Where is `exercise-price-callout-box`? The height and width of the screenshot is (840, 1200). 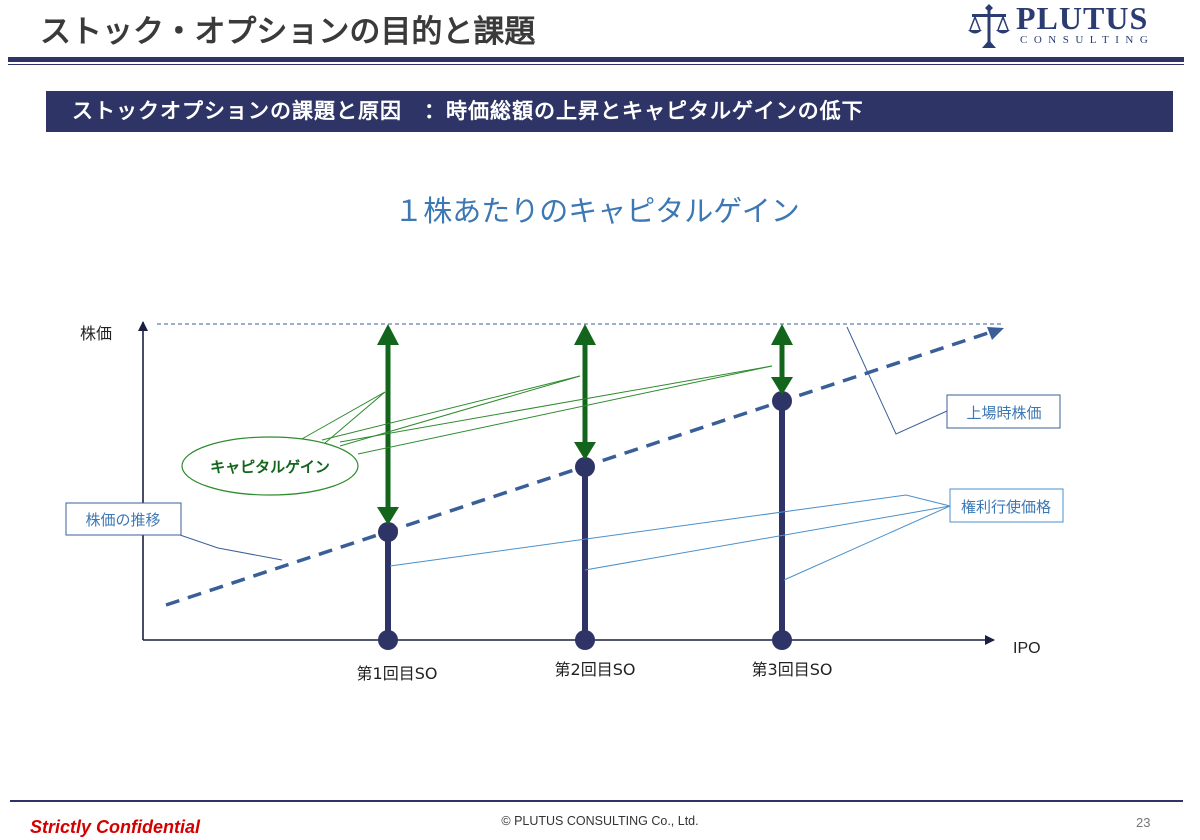
exercise-price-callout-box is located at coordinates (1006, 505).